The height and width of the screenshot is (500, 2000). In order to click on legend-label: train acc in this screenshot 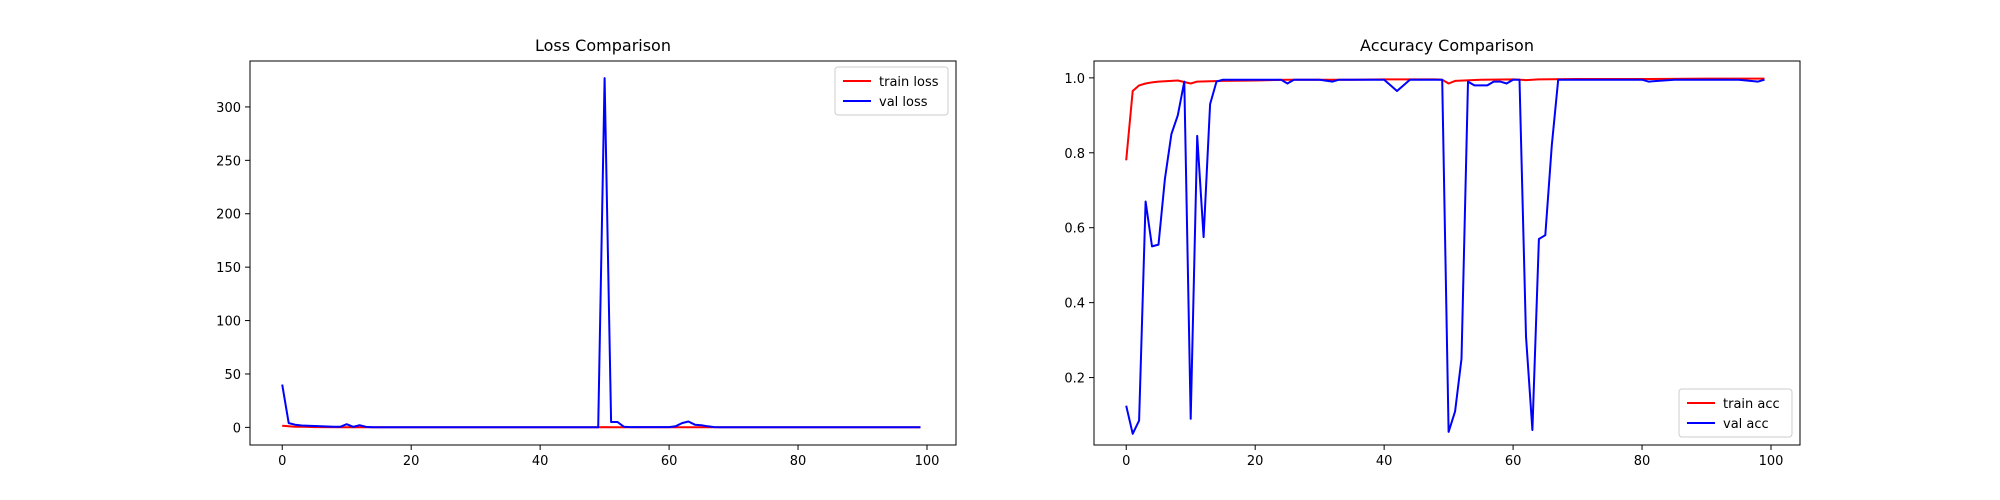, I will do `click(1751, 404)`.